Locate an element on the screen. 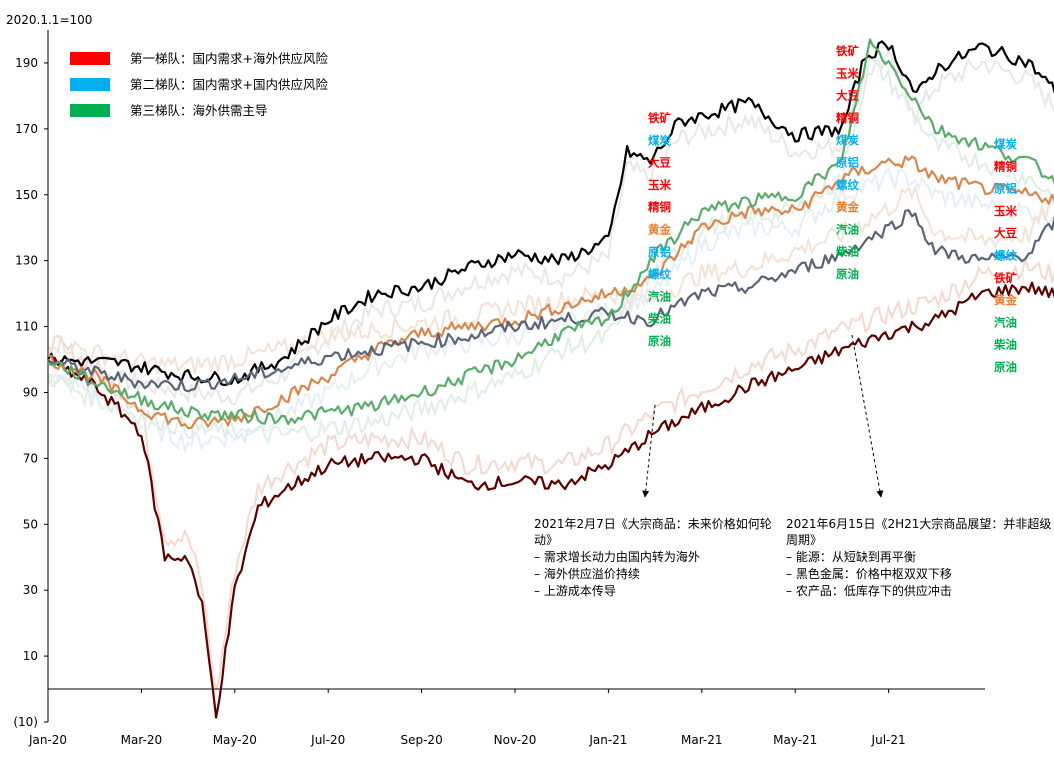 This screenshot has width=1054, height=762. legend-label: 第三梯队：海外供需主导 is located at coordinates (199, 110).